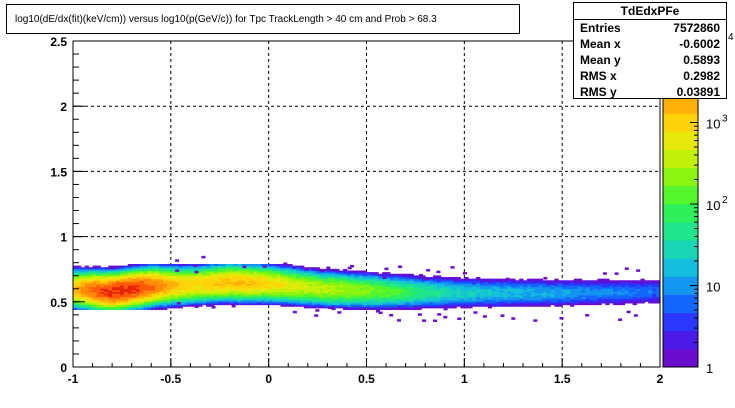  Describe the element at coordinates (598, 76) in the screenshot. I see `stats-label: RMS x` at that location.